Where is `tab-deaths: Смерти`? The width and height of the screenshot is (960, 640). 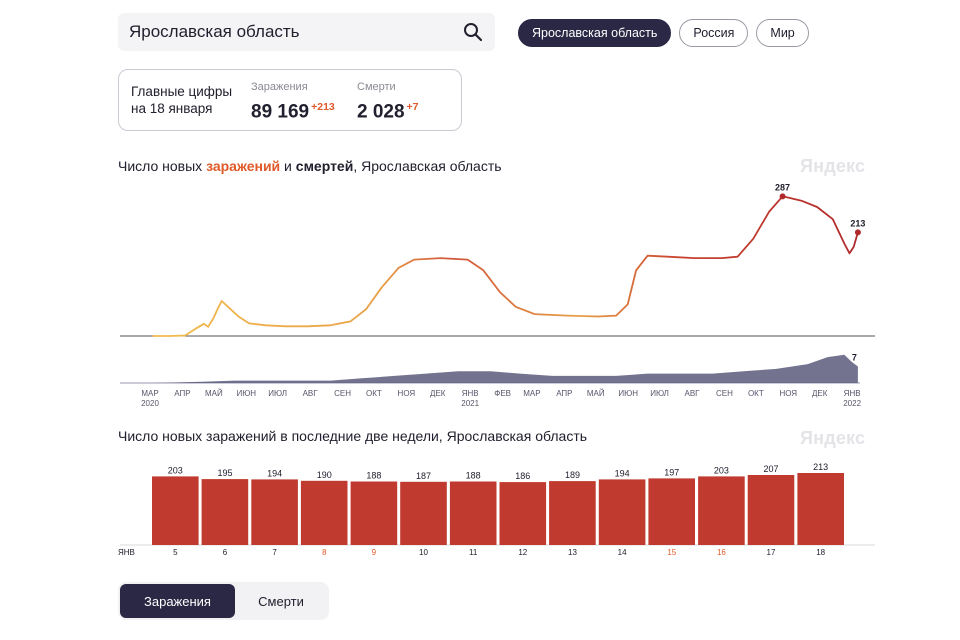 tab-deaths: Смерти is located at coordinates (281, 601).